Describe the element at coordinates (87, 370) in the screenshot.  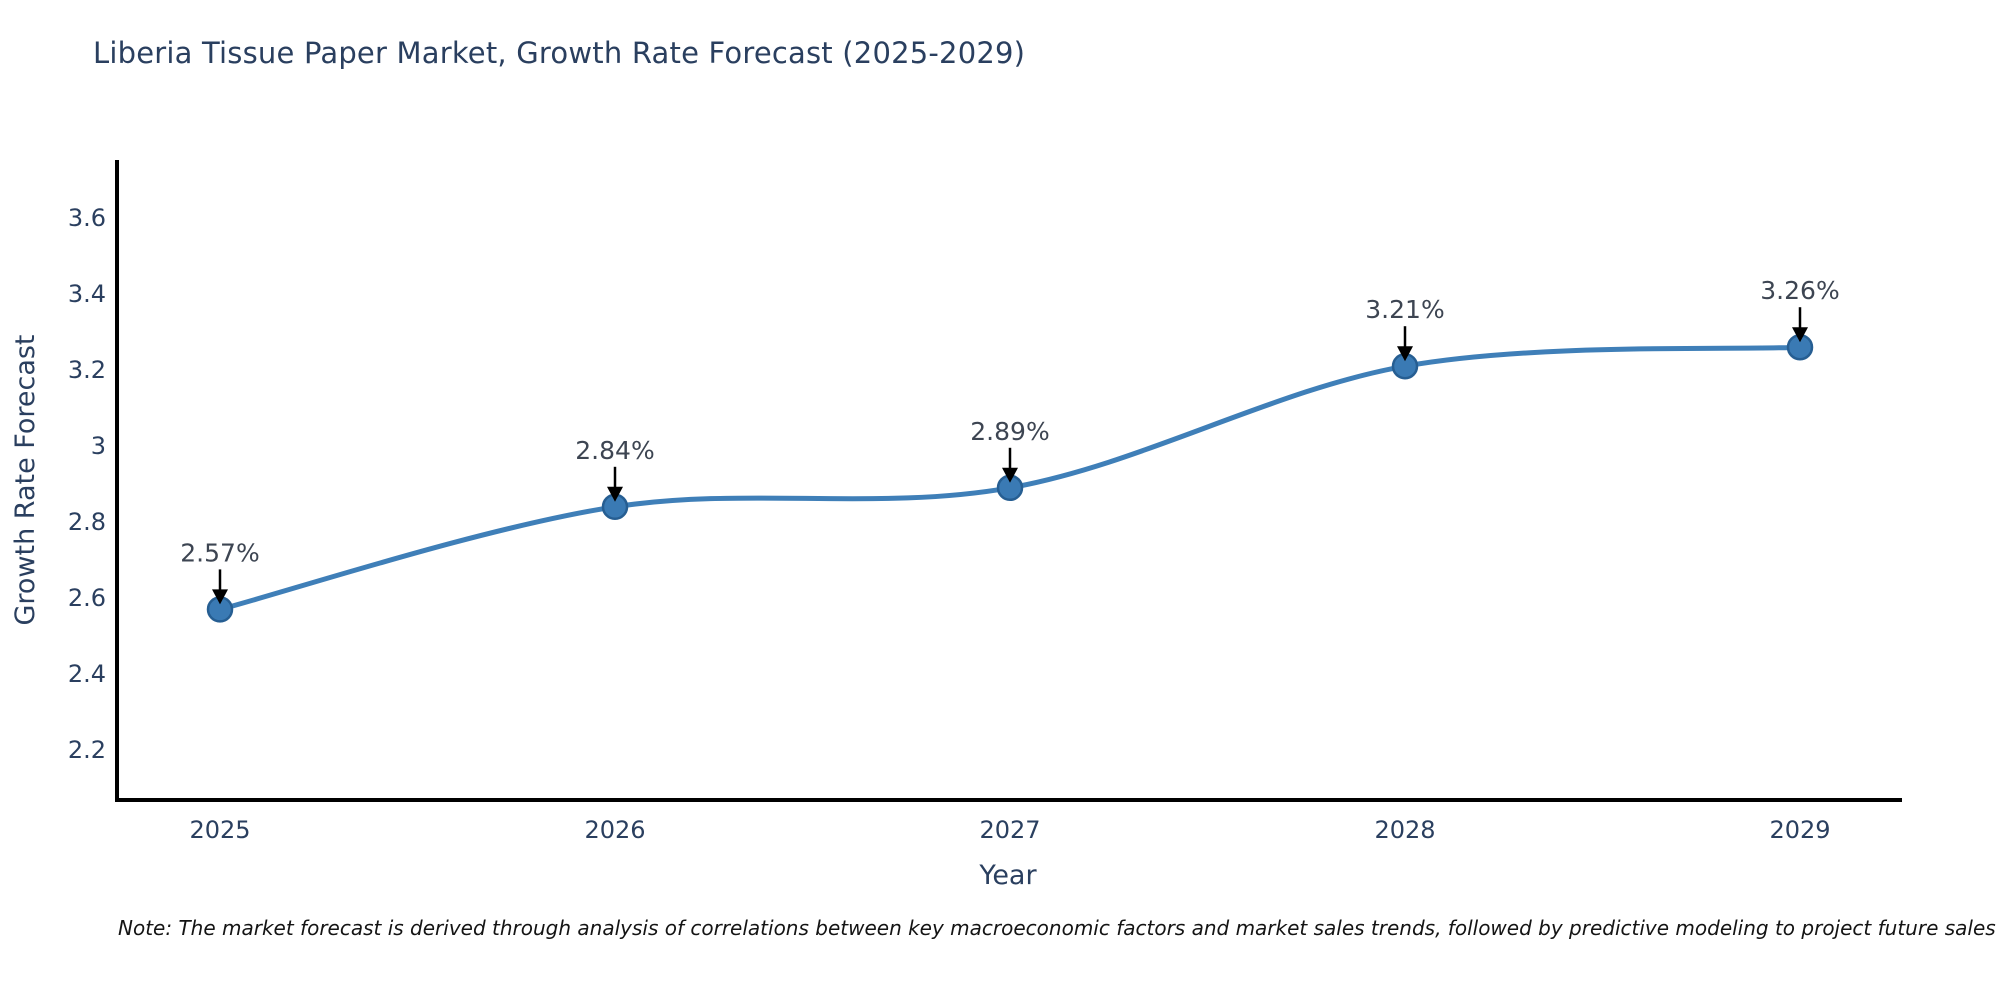
I see `y-tick-label: 3.2` at that location.